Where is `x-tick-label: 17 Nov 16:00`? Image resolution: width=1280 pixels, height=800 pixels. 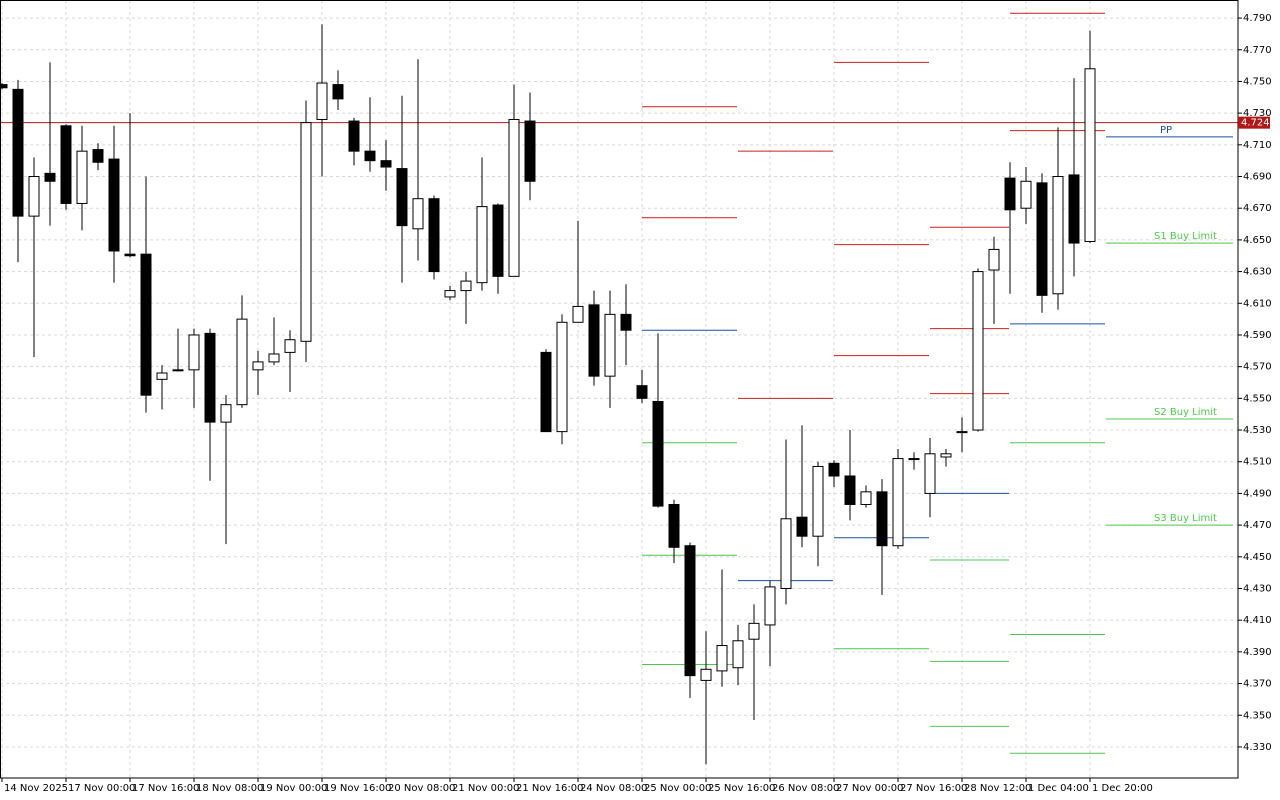 x-tick-label: 17 Nov 16:00 is located at coordinates (165, 788).